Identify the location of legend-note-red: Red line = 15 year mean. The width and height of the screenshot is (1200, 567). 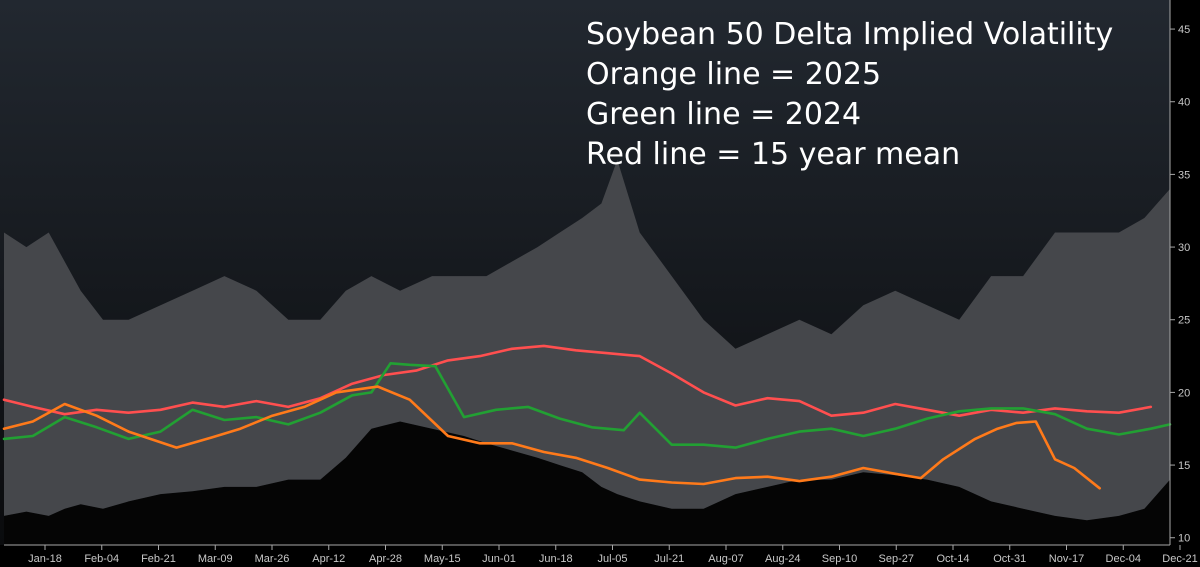
(773, 154).